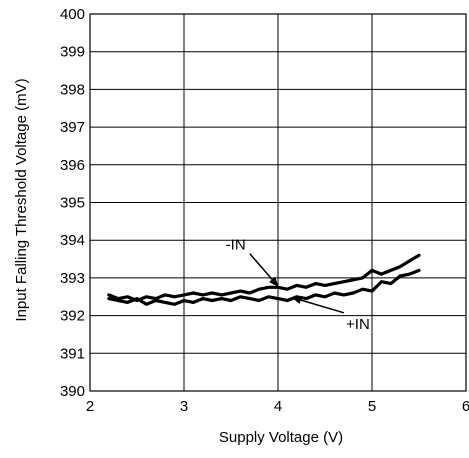  I want to click on y-tick-label-0: 390, so click(72, 391).